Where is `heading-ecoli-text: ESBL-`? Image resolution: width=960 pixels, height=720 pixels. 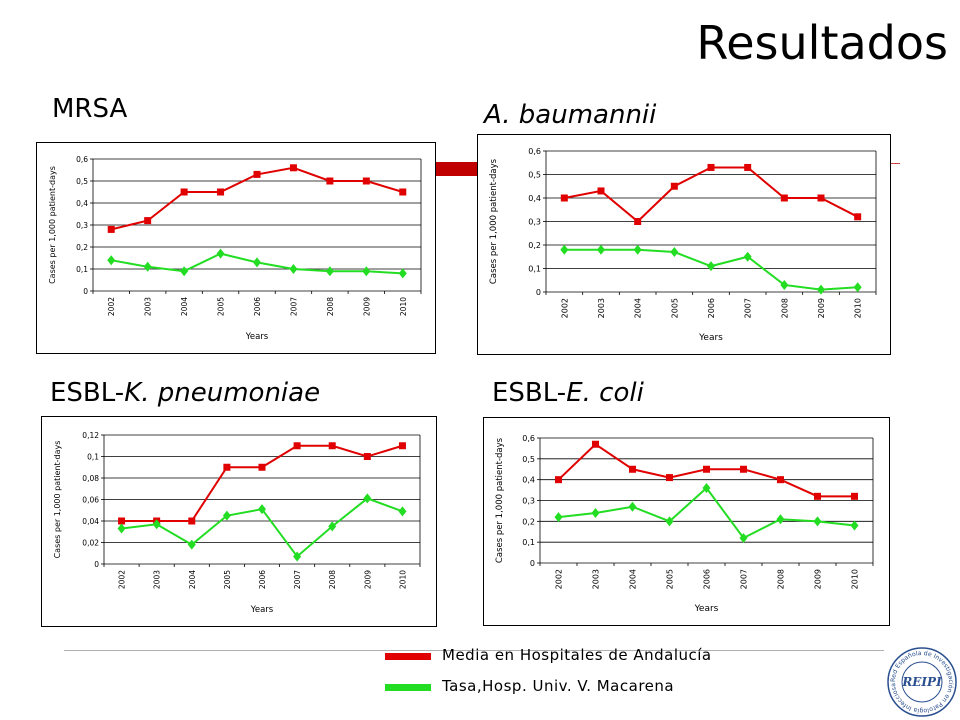 heading-ecoli-text: ESBL- is located at coordinates (529, 393).